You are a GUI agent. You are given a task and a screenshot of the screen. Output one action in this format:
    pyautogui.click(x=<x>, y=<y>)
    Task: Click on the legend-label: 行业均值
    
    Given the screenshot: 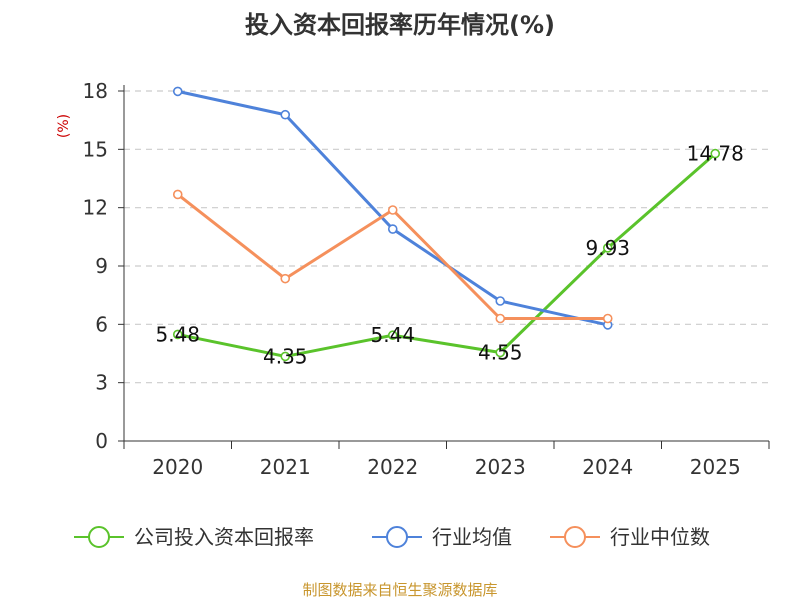 What is the action you would take?
    pyautogui.click(x=472, y=537)
    